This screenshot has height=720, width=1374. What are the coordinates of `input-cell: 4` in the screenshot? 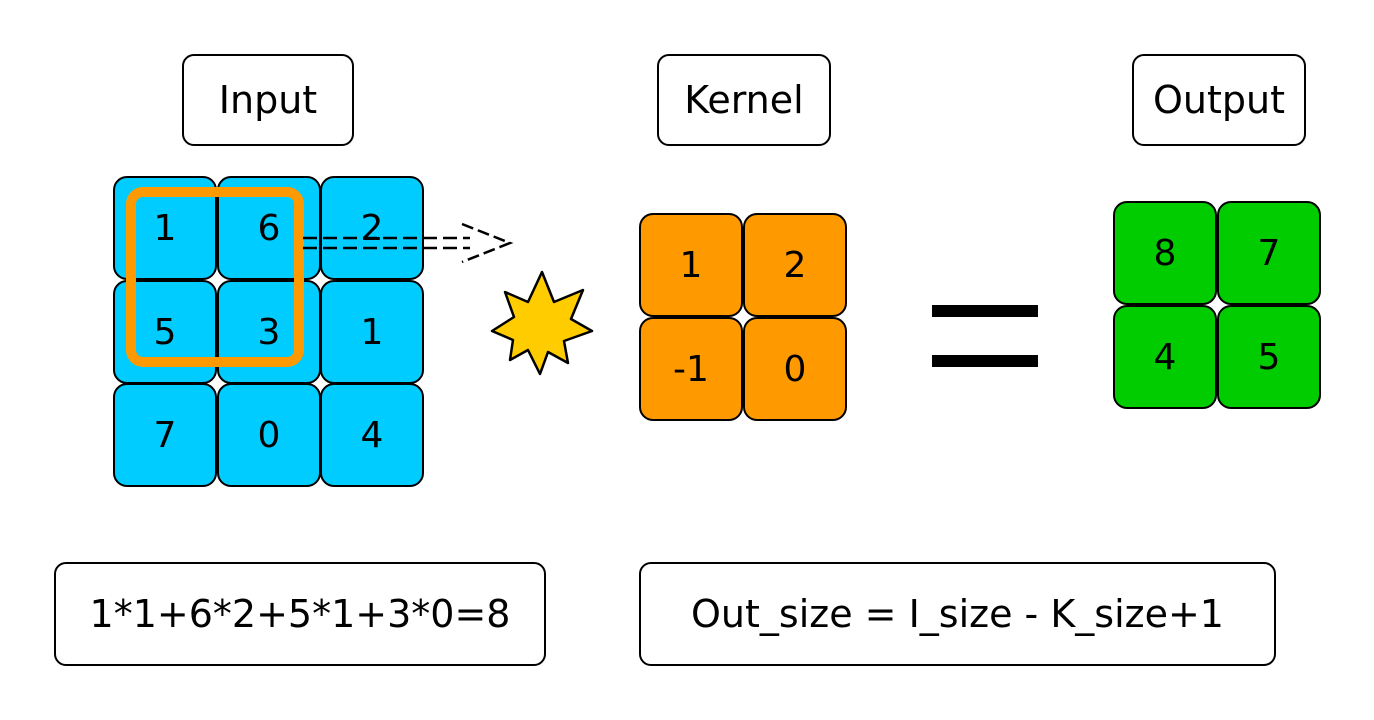 It's located at (372, 435).